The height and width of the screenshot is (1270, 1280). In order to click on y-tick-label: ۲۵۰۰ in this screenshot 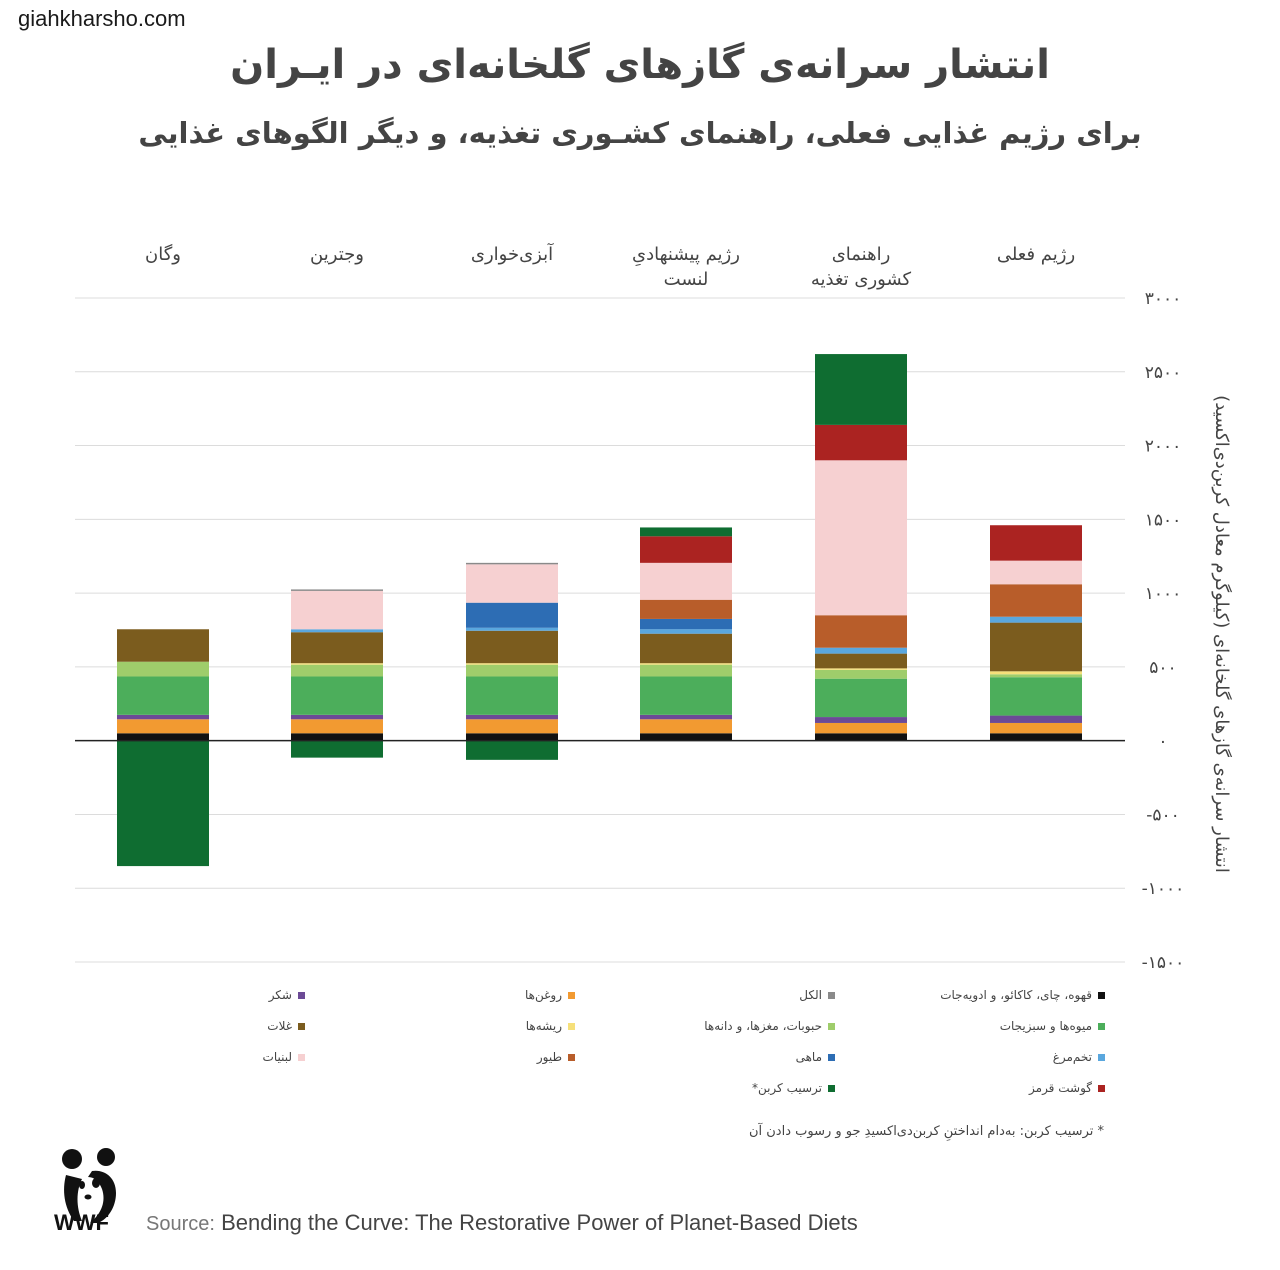, I will do `click(1163, 373)`.